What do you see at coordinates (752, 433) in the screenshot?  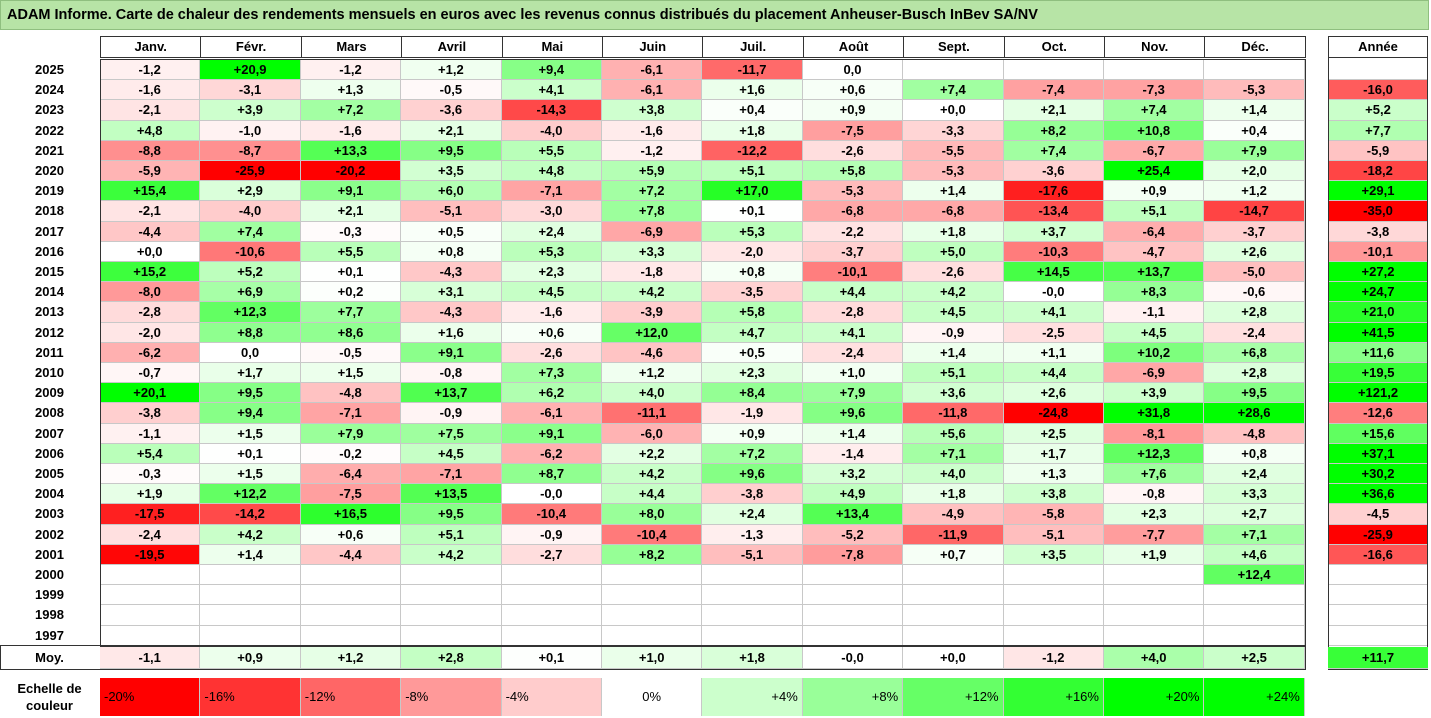 I see `heatmap-cell: +0,9` at bounding box center [752, 433].